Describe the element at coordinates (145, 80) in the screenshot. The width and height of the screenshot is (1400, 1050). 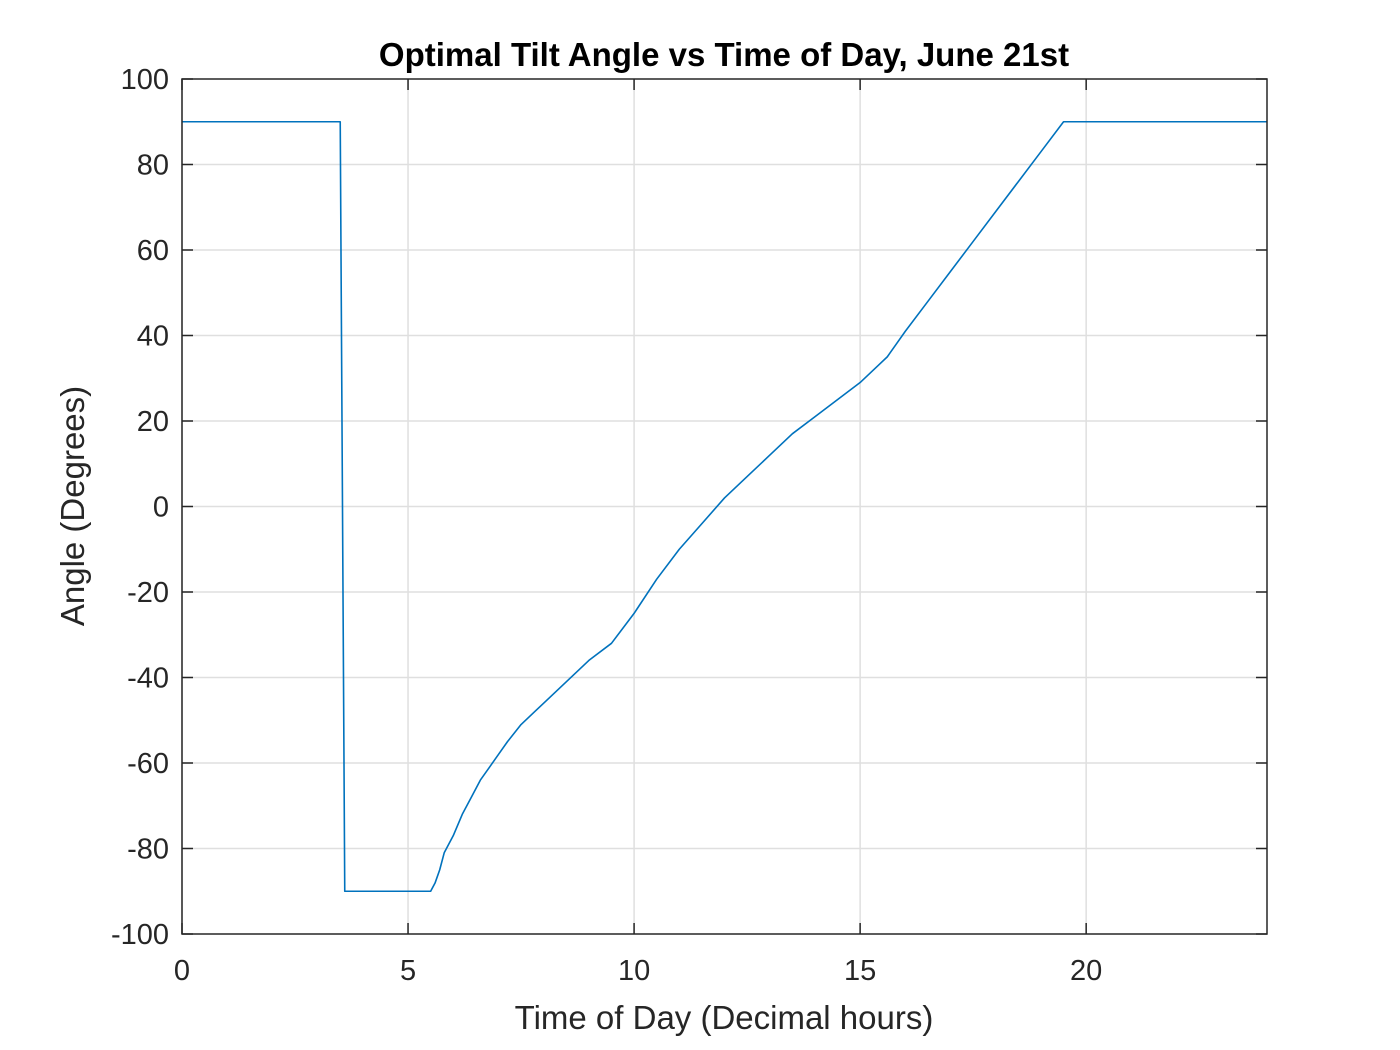
I see `y-tick-label: 100` at that location.